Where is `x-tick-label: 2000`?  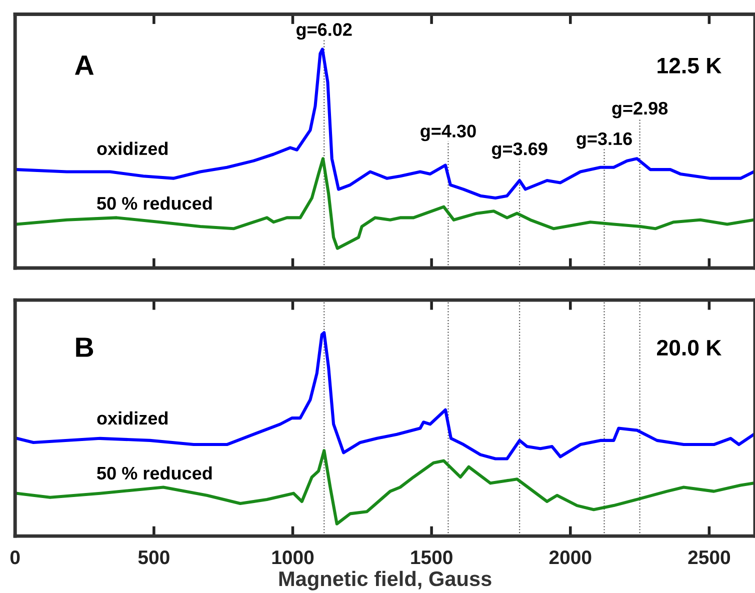
x-tick-label: 2000 is located at coordinates (570, 557).